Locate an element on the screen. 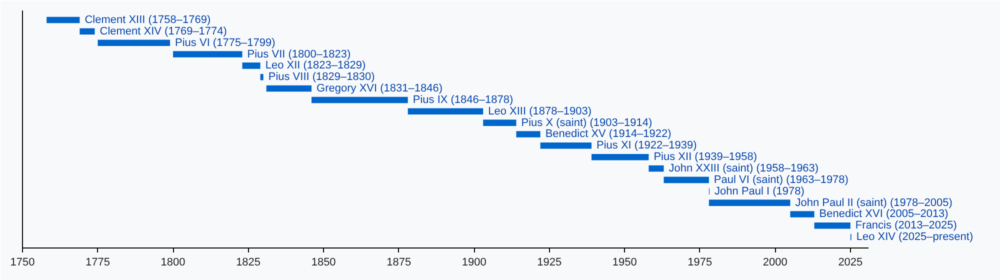 This screenshot has height=280, width=1000. y-tick-label: Pius XII (1939–1958) is located at coordinates (706, 157).